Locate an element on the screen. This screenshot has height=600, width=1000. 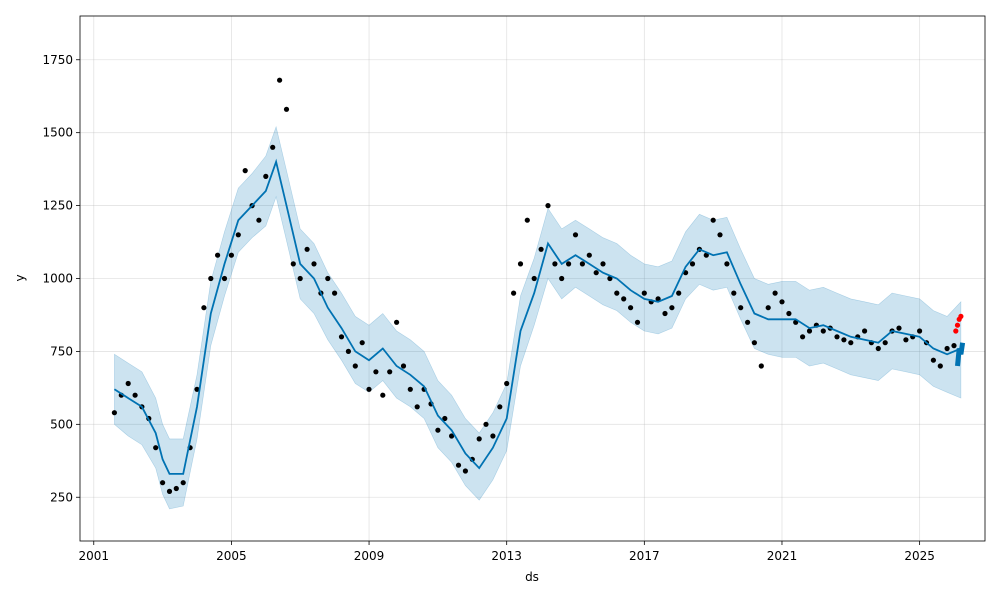
x-axis-label: ds is located at coordinates (532, 577).